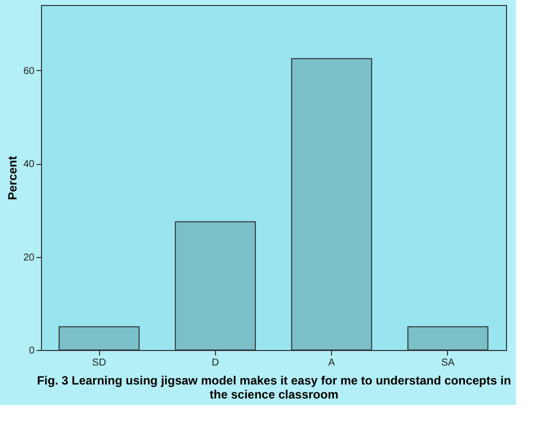  I want to click on x-axis-title: Fig. 3 Learning using jigsaw model makes it easy for me to understand concepts in the science classroom, so click(274, 388).